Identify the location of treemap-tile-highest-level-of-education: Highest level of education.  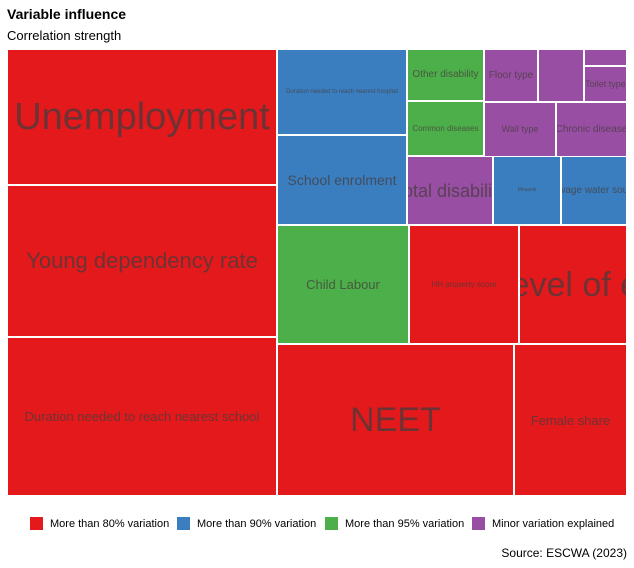
(573, 284).